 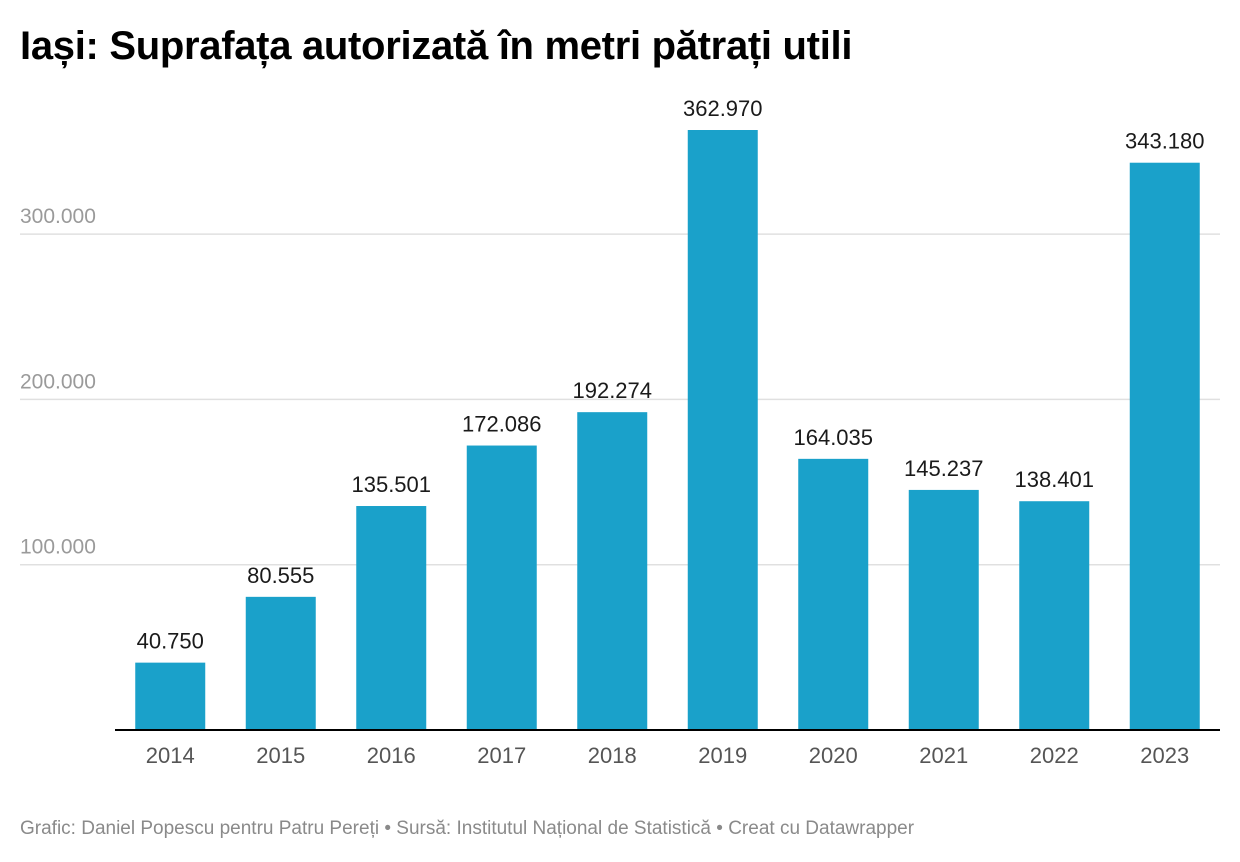 What do you see at coordinates (170, 696) in the screenshot?
I see `bar-2014` at bounding box center [170, 696].